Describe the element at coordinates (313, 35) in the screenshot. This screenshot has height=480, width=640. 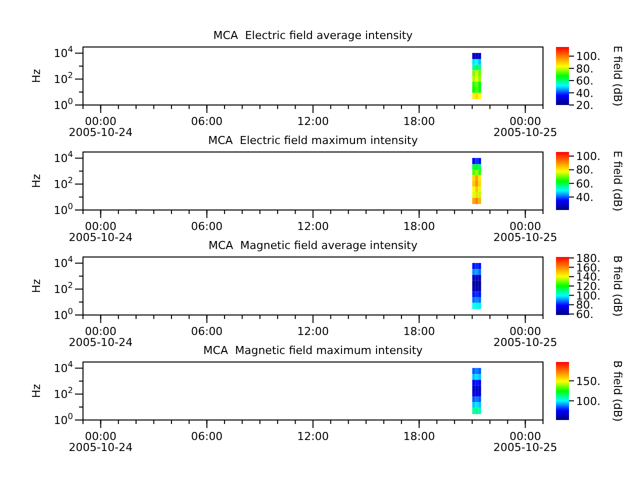
I see `chart-title: MCA Electric field average intensity` at that location.